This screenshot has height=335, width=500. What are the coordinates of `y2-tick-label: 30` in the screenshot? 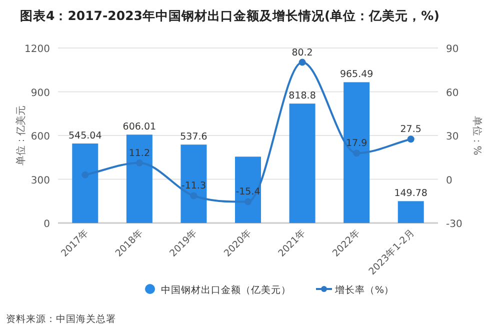 It's located at (452, 137).